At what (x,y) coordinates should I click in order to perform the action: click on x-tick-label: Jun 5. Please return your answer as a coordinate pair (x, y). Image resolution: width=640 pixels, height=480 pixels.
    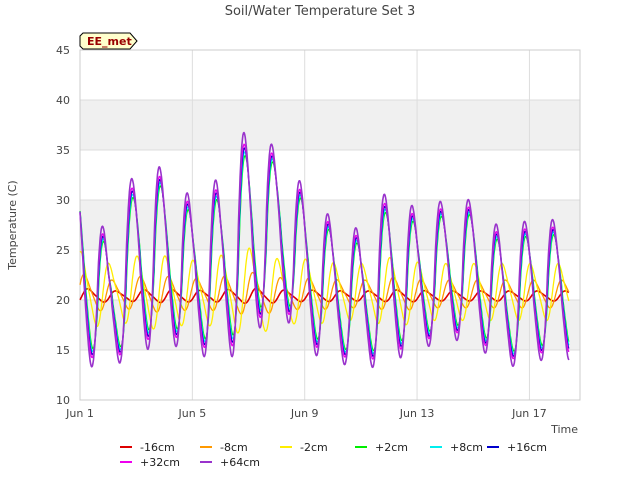
    Looking at the image, I should click on (192, 413).